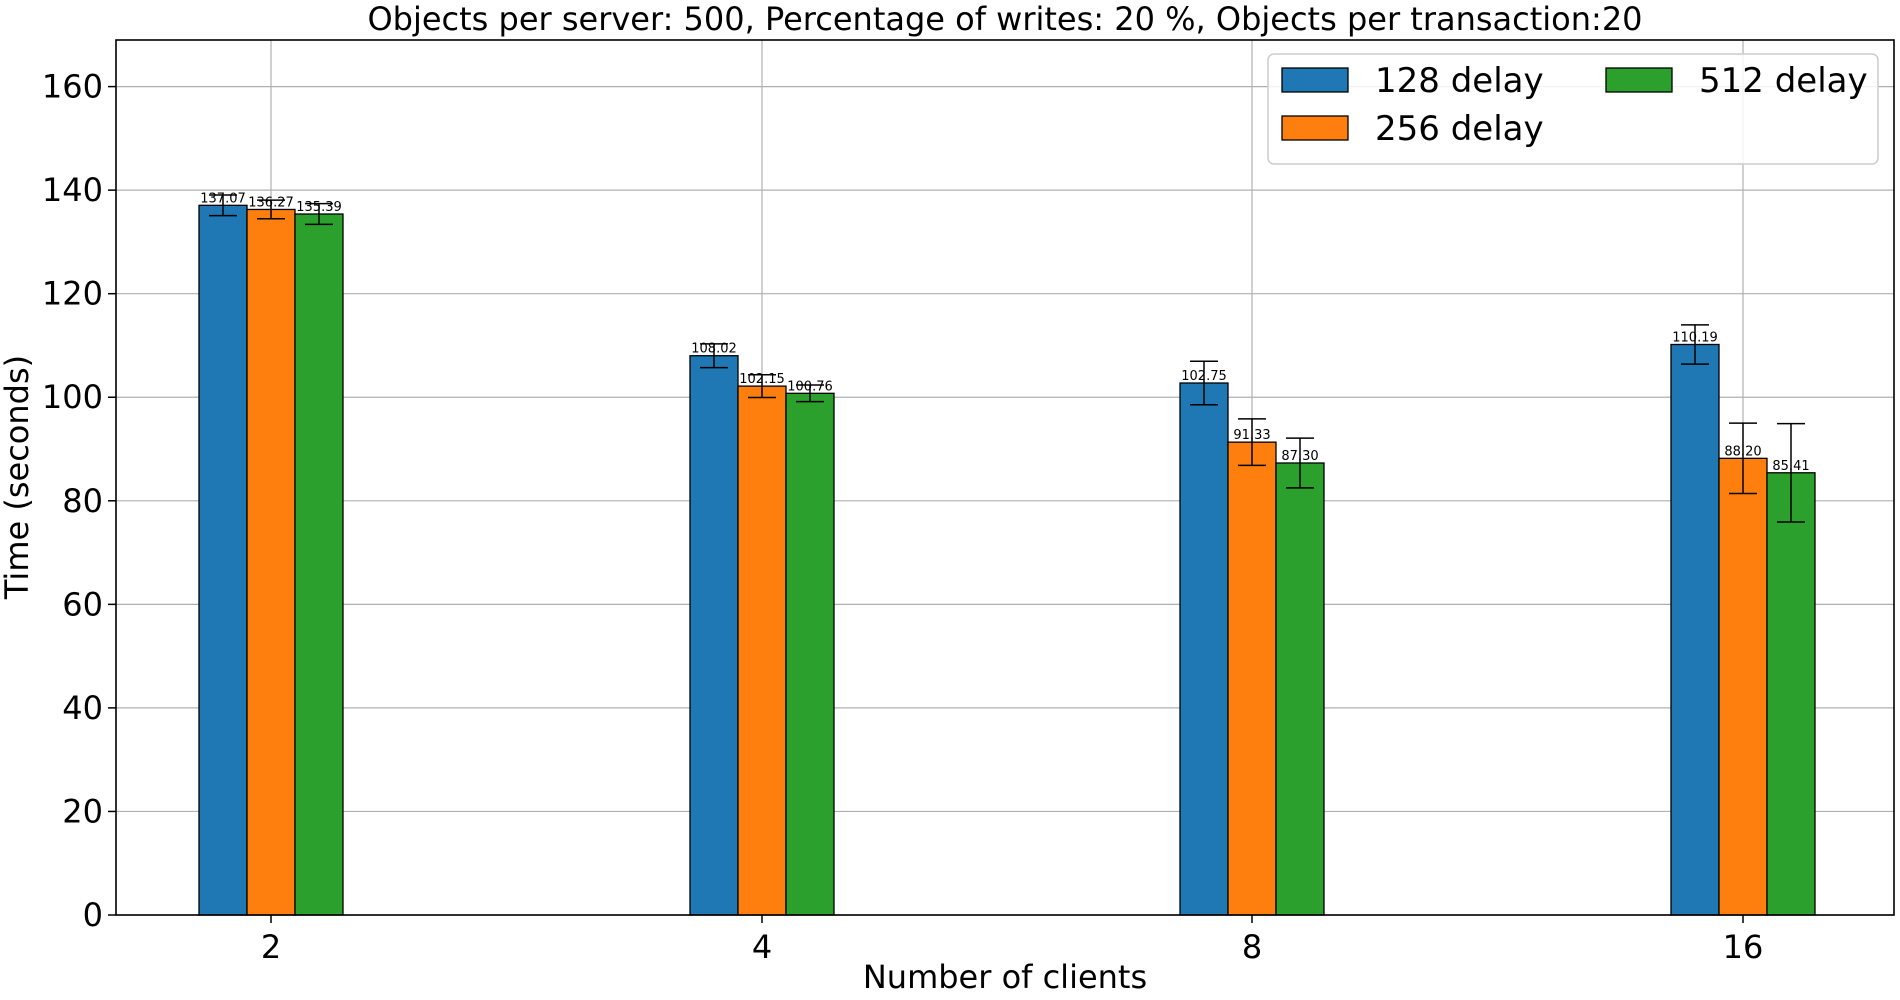 The width and height of the screenshot is (1900, 1000). I want to click on y-tick-label: 160, so click(72, 87).